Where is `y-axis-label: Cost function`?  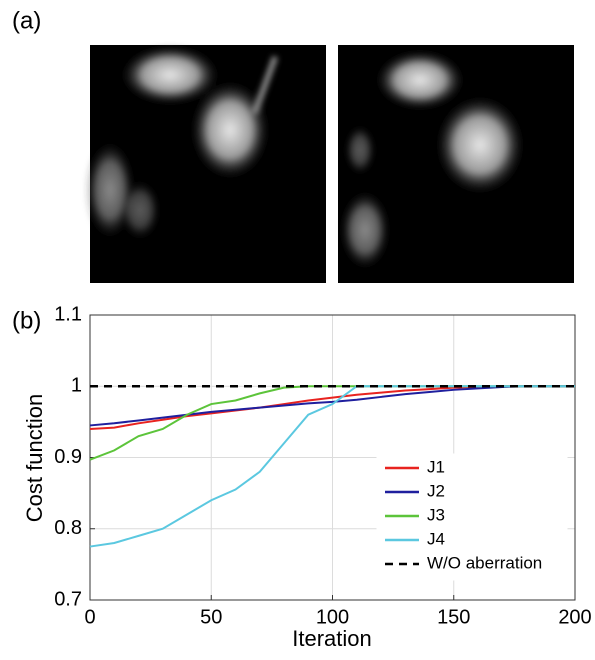 y-axis-label: Cost function is located at coordinates (34, 458).